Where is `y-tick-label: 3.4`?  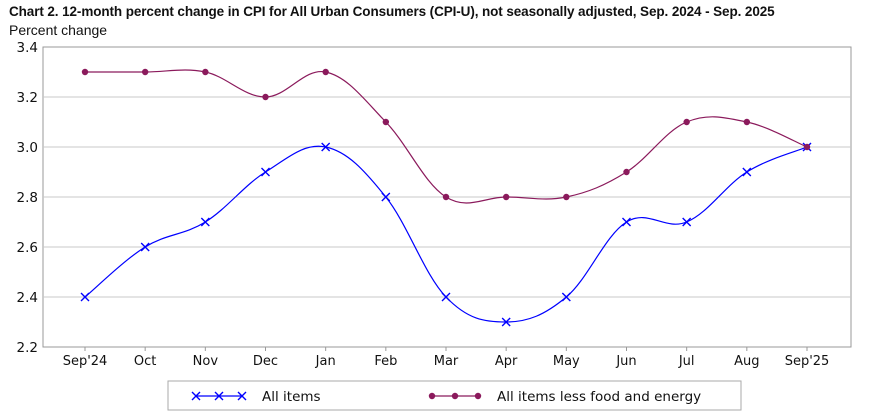 y-tick-label: 3.4 is located at coordinates (27, 48).